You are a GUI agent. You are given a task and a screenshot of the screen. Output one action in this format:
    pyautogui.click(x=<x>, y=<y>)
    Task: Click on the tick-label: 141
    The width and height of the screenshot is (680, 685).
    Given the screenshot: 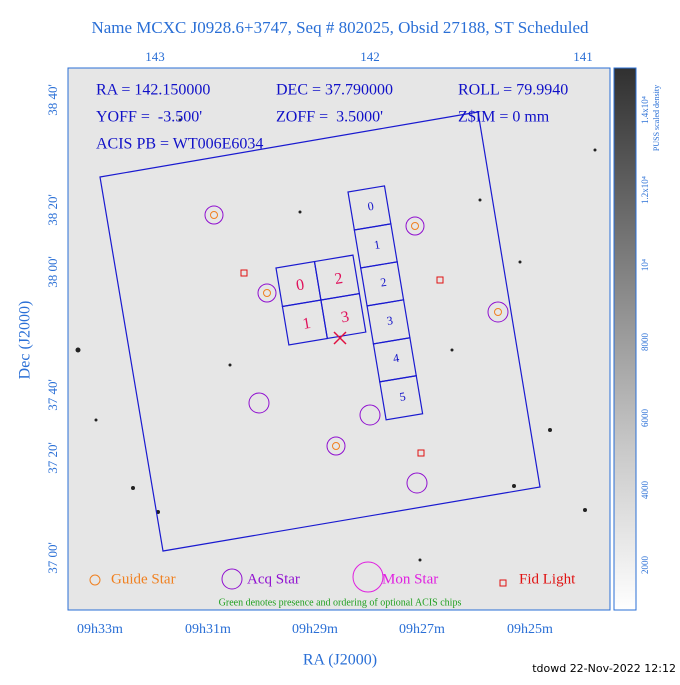 What is the action you would take?
    pyautogui.click(x=583, y=56)
    